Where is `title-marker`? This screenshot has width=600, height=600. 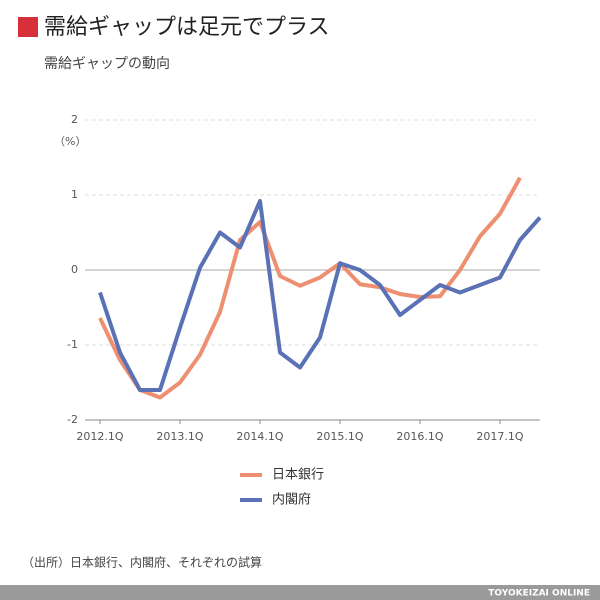
title-marker is located at coordinates (28, 27).